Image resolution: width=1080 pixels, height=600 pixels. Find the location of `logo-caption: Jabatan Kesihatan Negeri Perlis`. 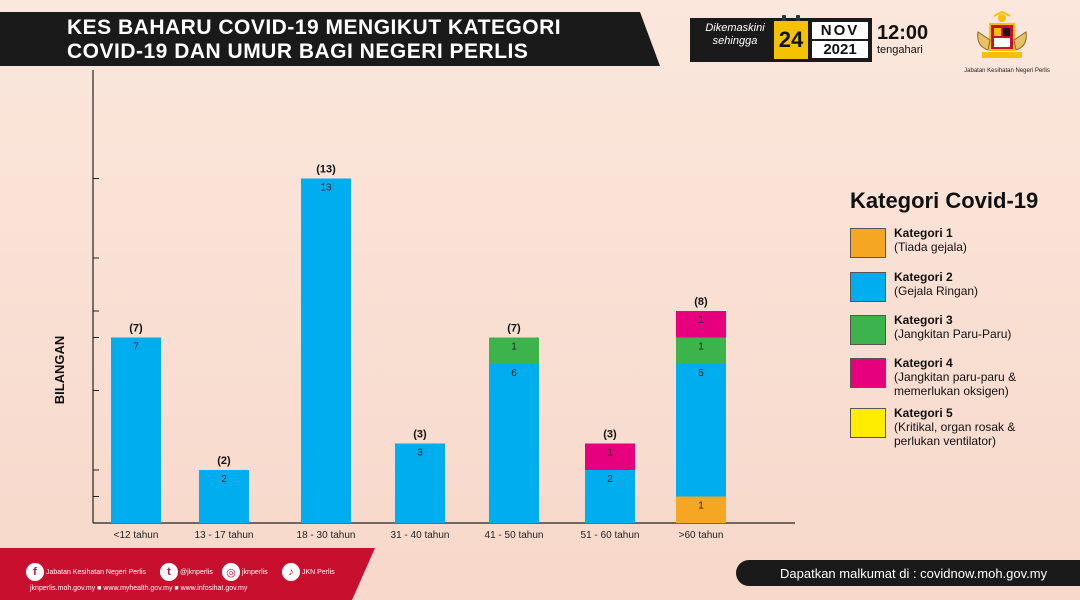

logo-caption: Jabatan Kesihatan Negeri Perlis is located at coordinates (1007, 71).